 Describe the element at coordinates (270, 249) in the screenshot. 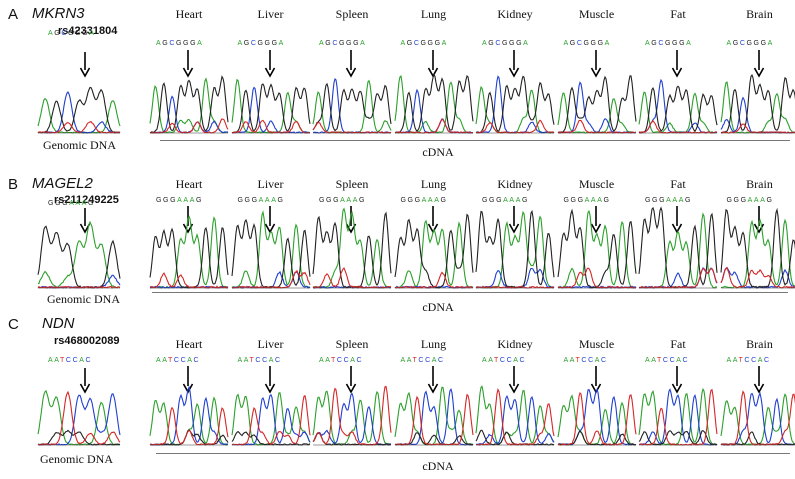

I see `cdna-trace-liver-b` at that location.